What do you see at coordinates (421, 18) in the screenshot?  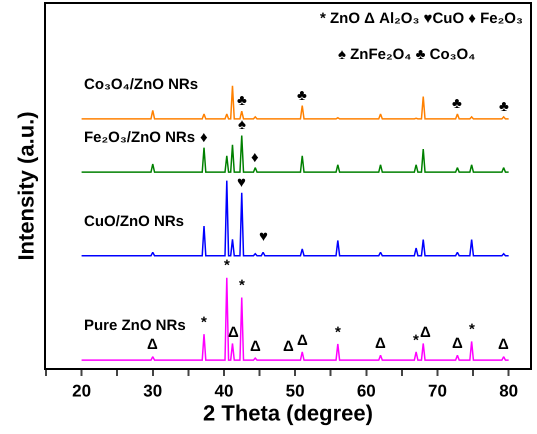 I see `text: * ZnO Δ Al₂O₃ ♥CuO ♦ Fe₂O₃` at bounding box center [421, 18].